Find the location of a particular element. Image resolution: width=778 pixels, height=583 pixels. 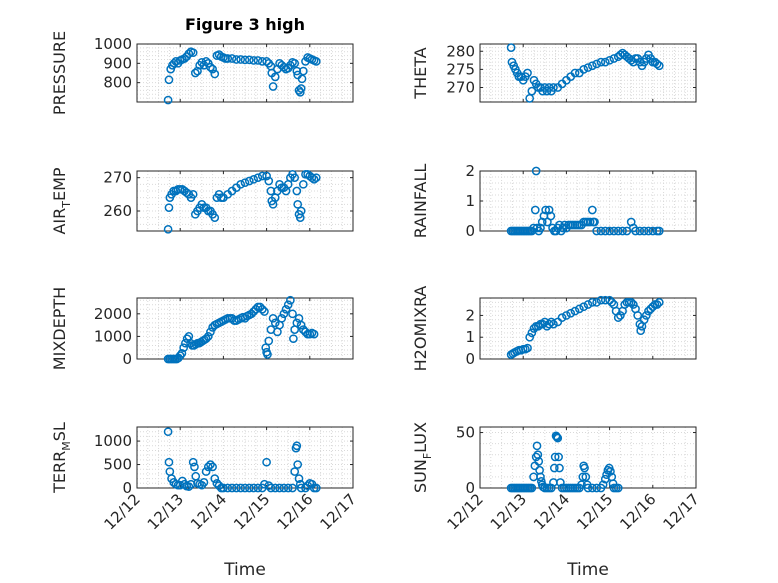

y-tick-label: 800 is located at coordinates (117, 83).